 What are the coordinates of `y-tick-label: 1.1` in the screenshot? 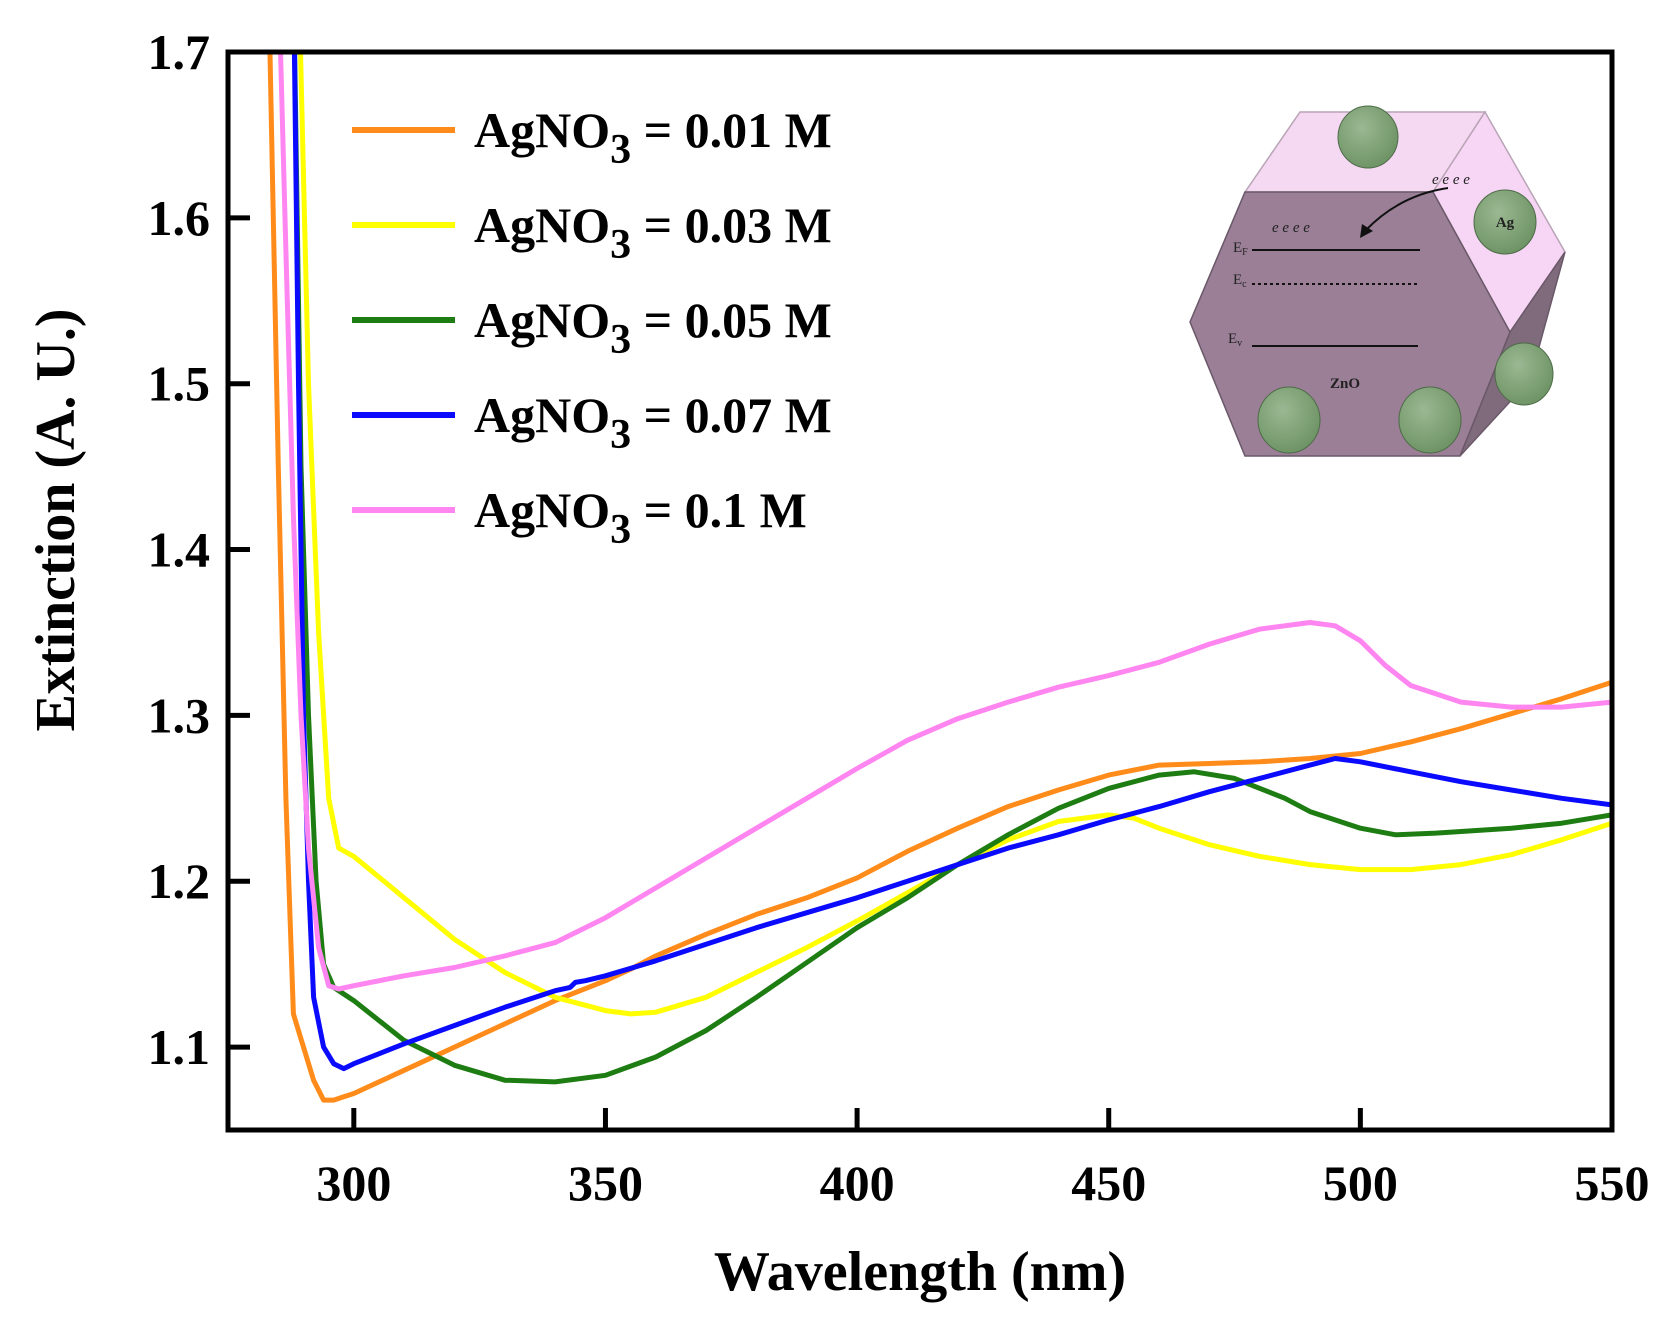 It's located at (179, 1047).